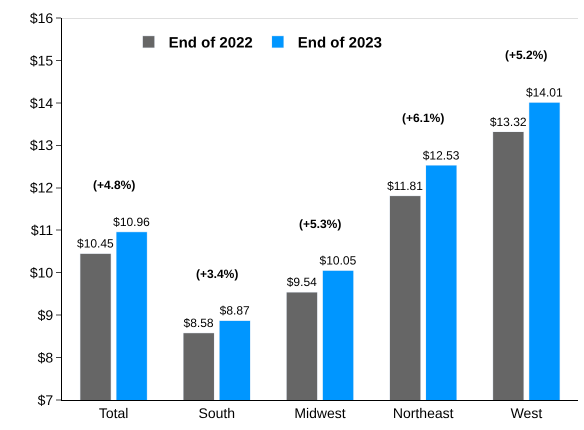  Describe the element at coordinates (42, 18) in the screenshot. I see `y-tick-label: $16` at that location.